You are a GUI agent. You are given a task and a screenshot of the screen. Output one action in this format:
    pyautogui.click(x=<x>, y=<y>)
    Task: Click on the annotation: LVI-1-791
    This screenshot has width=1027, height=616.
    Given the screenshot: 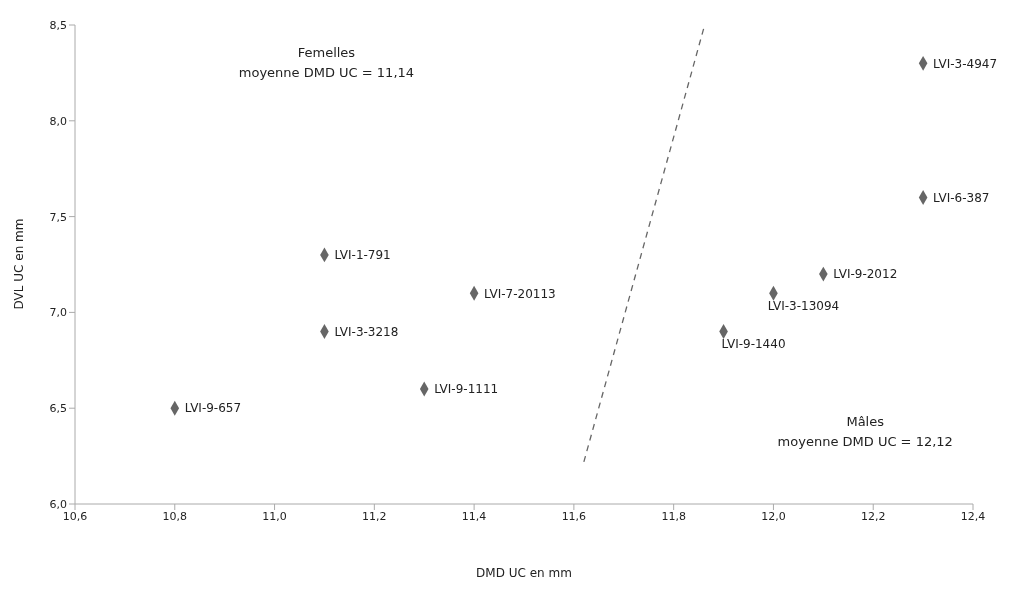 What is the action you would take?
    pyautogui.click(x=362, y=255)
    